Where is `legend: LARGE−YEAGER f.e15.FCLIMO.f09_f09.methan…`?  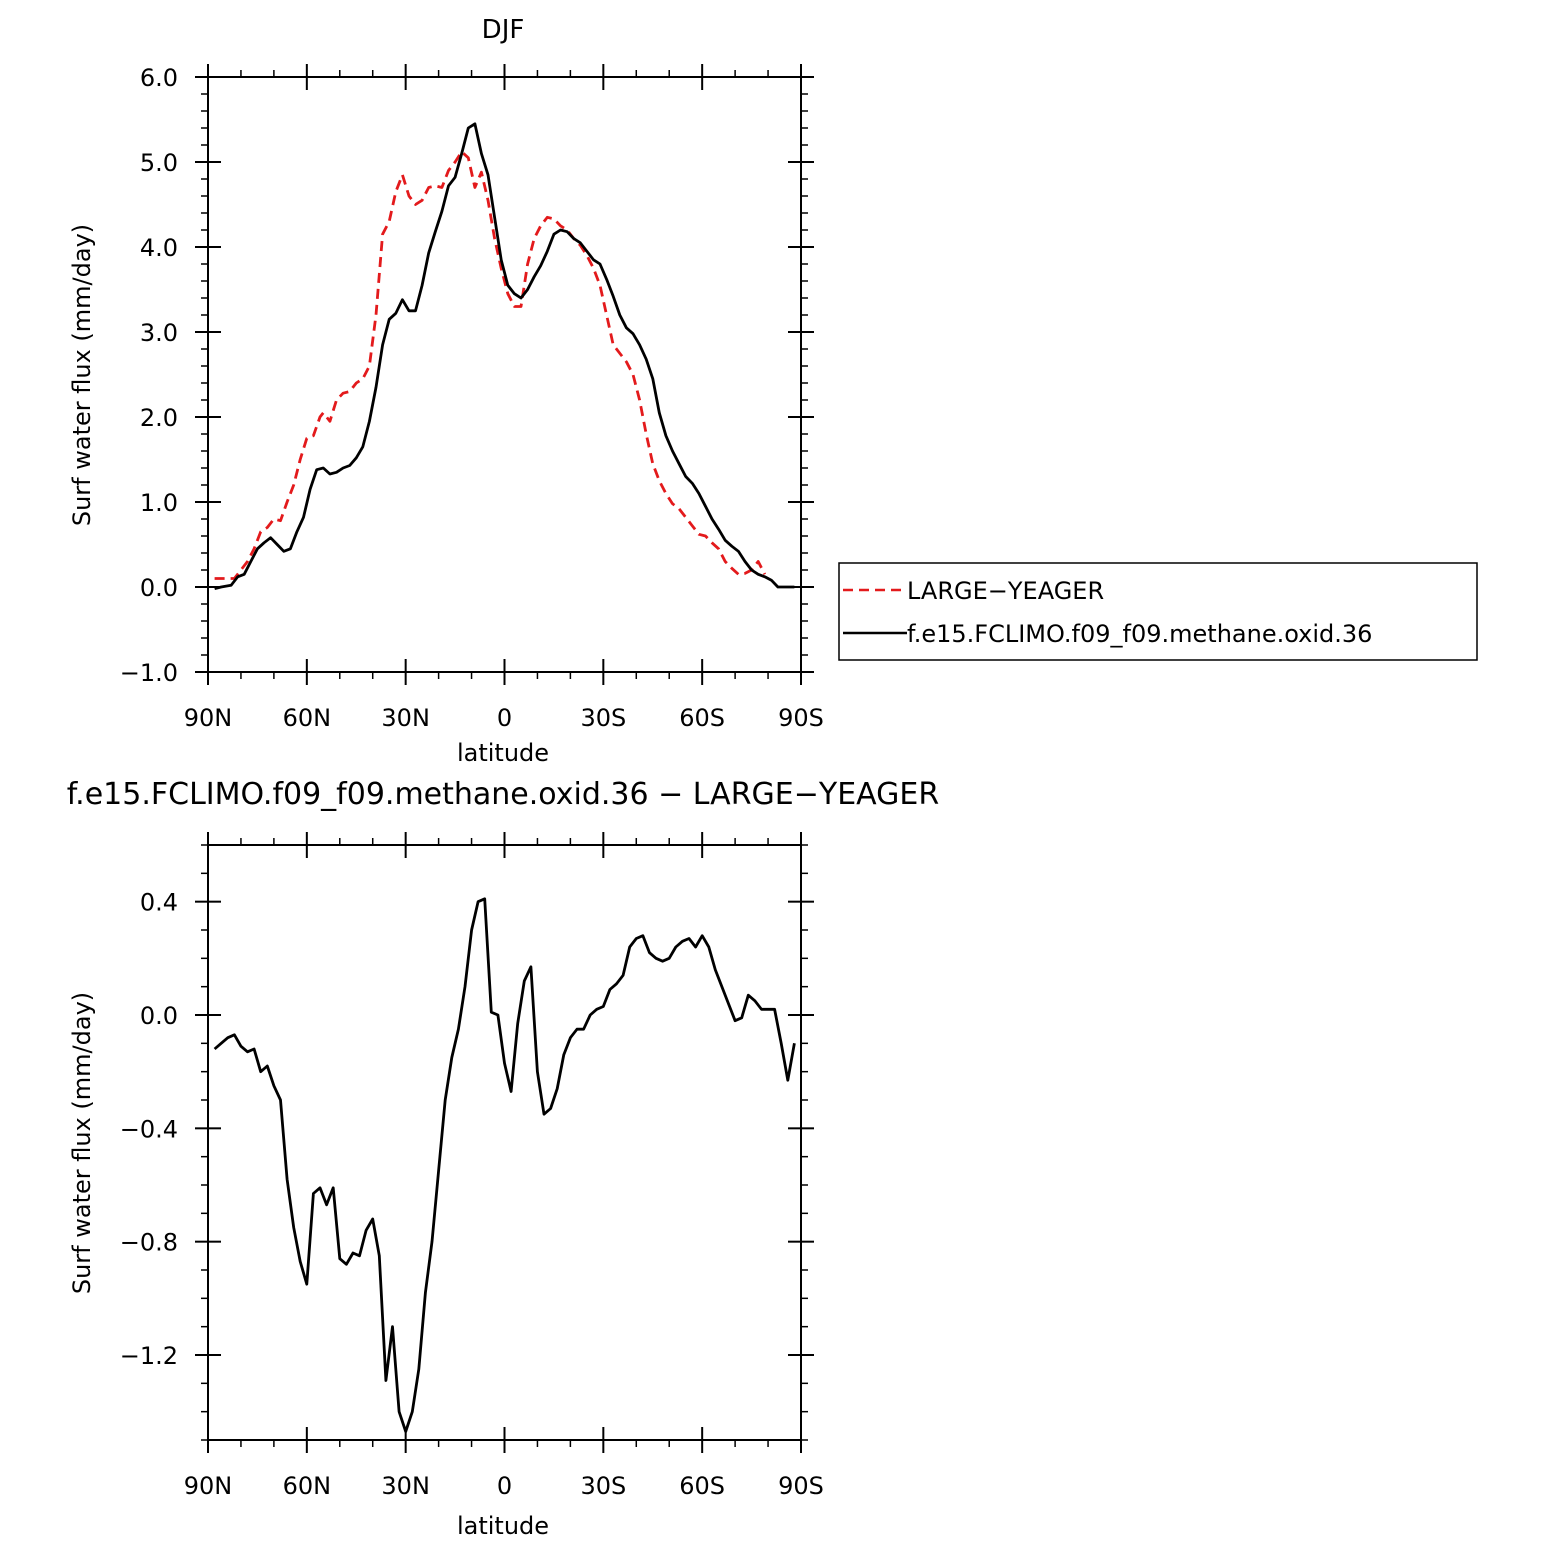 legend: LARGE−YEAGER f.e15.FCLIMO.f09_f09.methan… is located at coordinates (1158, 611).